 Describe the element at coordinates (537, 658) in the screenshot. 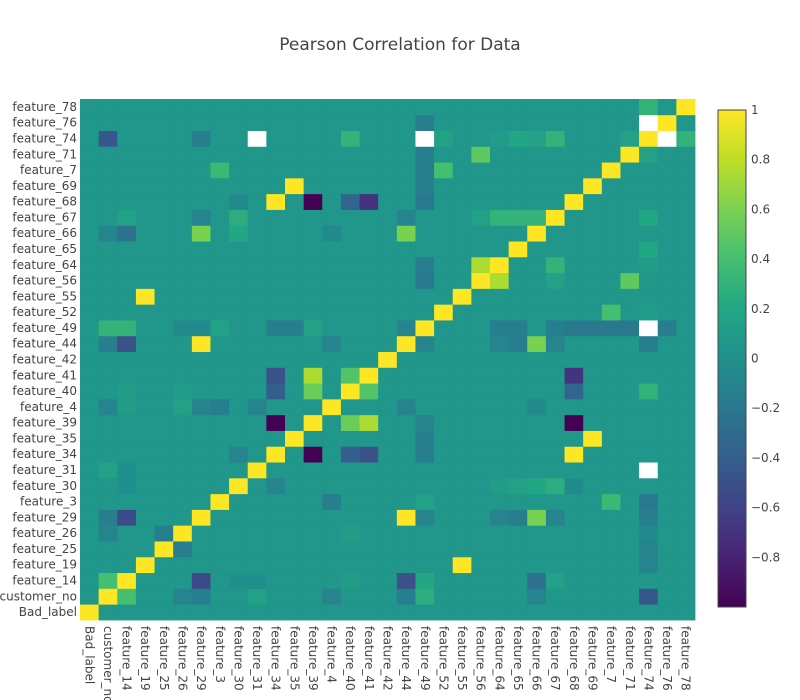

I see `x-tick-label: feature_66` at that location.